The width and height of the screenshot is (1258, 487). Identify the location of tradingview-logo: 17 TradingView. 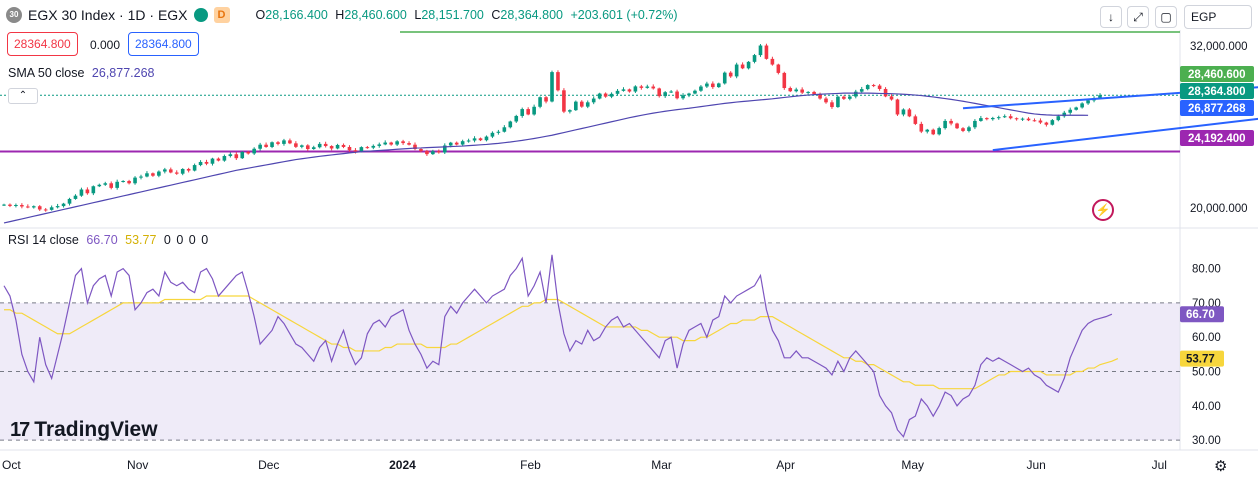
(84, 430).